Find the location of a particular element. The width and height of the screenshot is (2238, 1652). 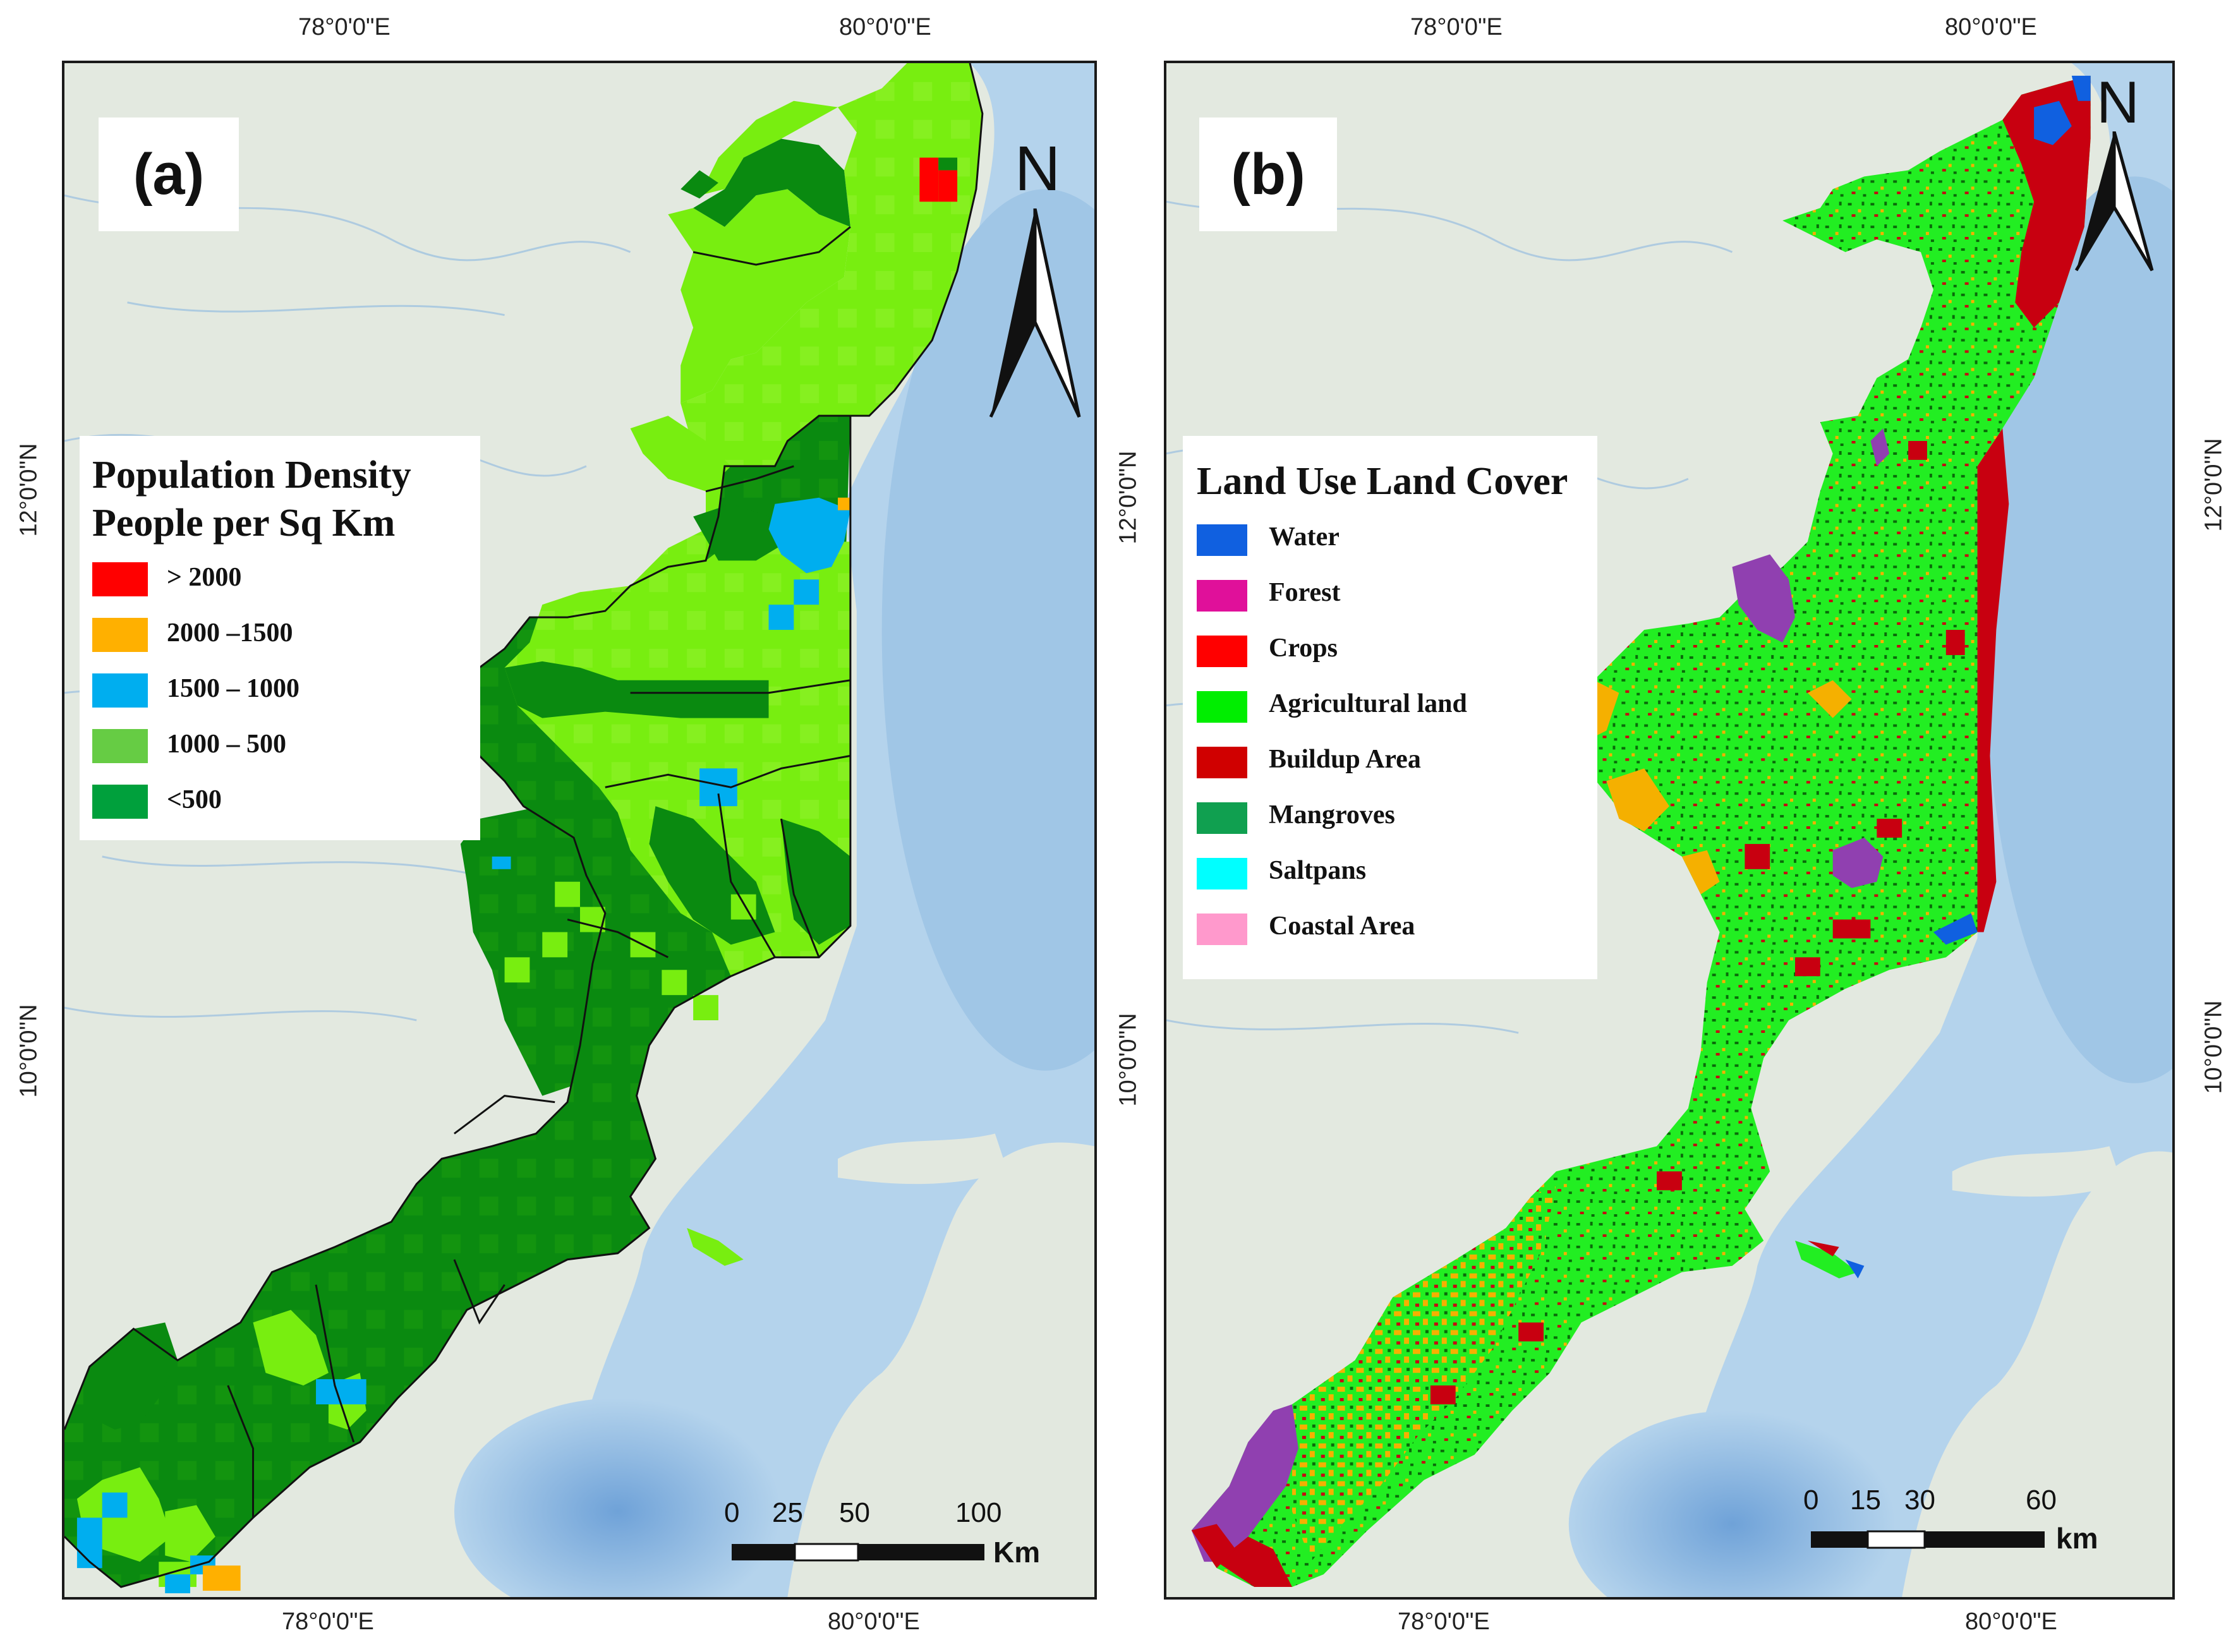

lat-tick-right-b-10: 10°0'0"N is located at coordinates (2214, 1047).